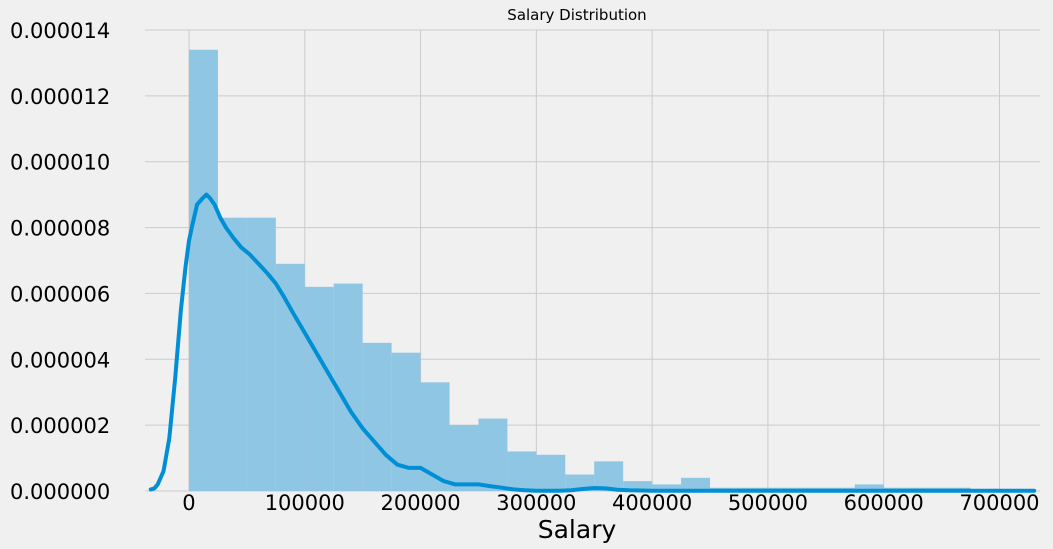 Image resolution: width=1053 pixels, height=549 pixels. I want to click on y-tick-label: 0.000014, so click(60, 31).